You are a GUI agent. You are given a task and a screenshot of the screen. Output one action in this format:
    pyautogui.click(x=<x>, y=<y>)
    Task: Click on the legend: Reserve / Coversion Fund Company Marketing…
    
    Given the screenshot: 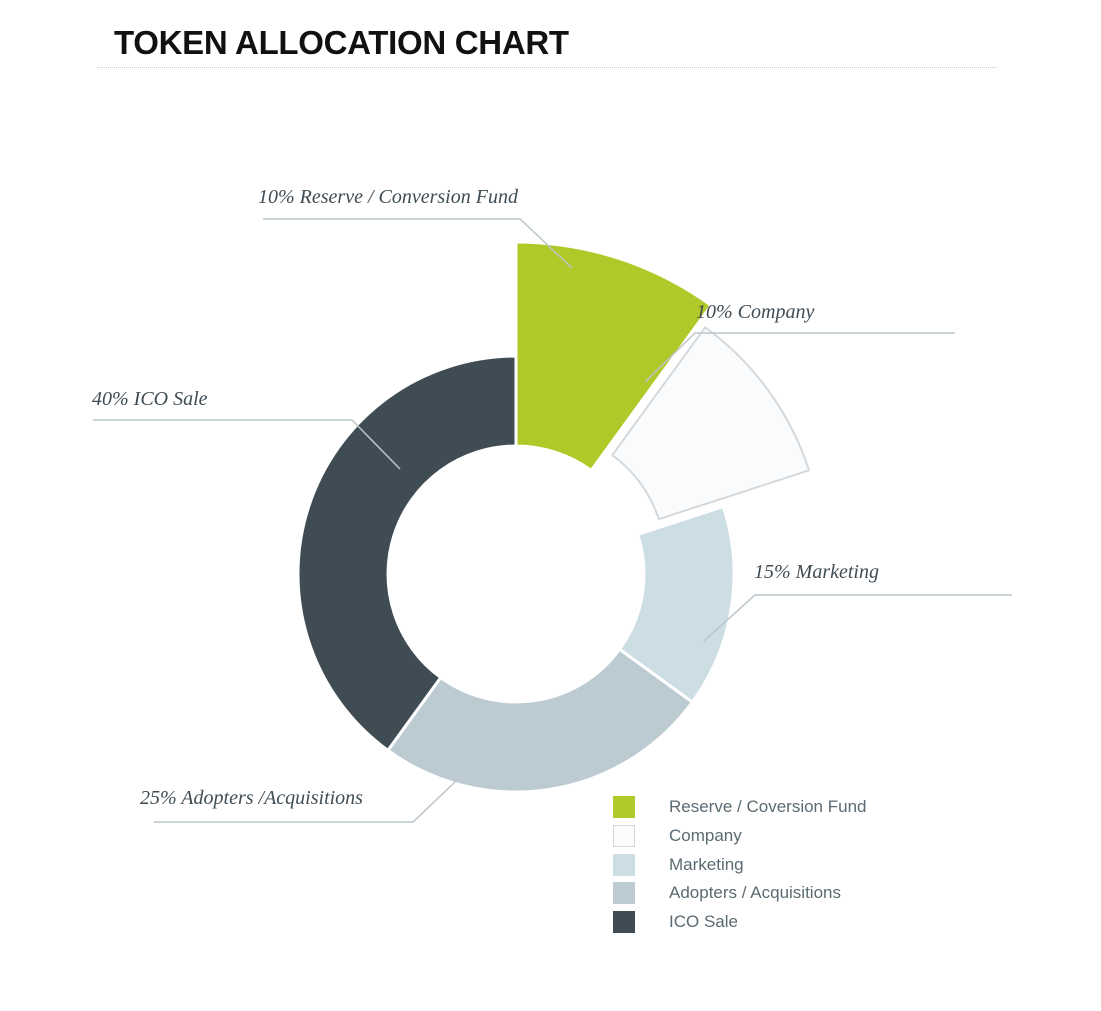 What is the action you would take?
    pyautogui.click(x=739, y=864)
    